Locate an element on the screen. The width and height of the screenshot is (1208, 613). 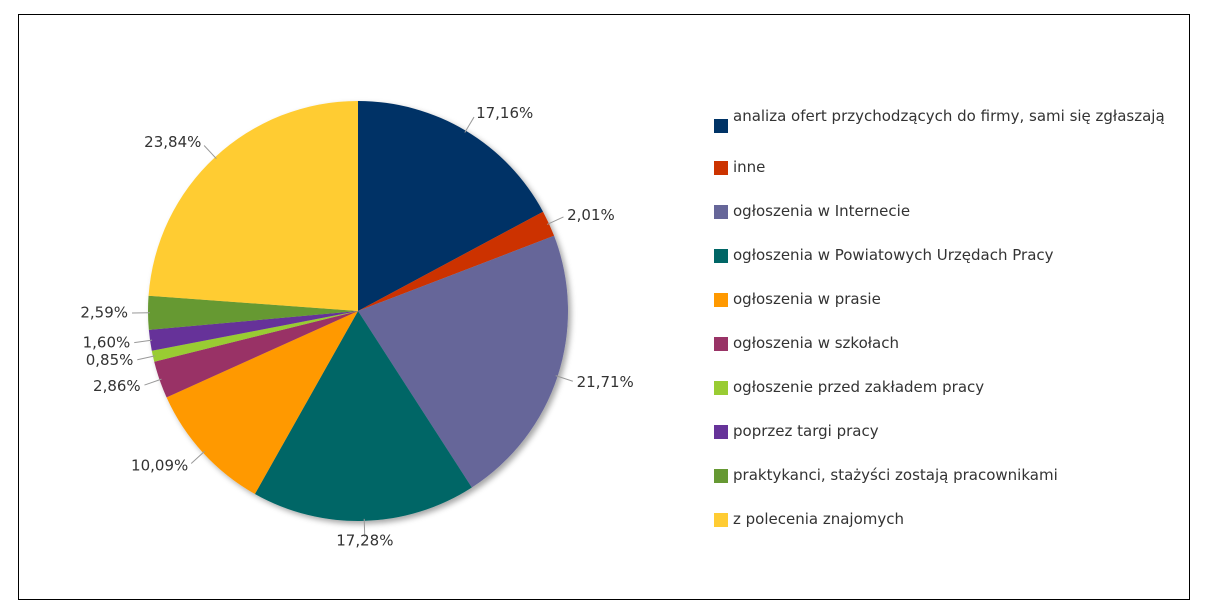
legend-item: ogłoszenie przed zakładem pracy is located at coordinates (949, 393).